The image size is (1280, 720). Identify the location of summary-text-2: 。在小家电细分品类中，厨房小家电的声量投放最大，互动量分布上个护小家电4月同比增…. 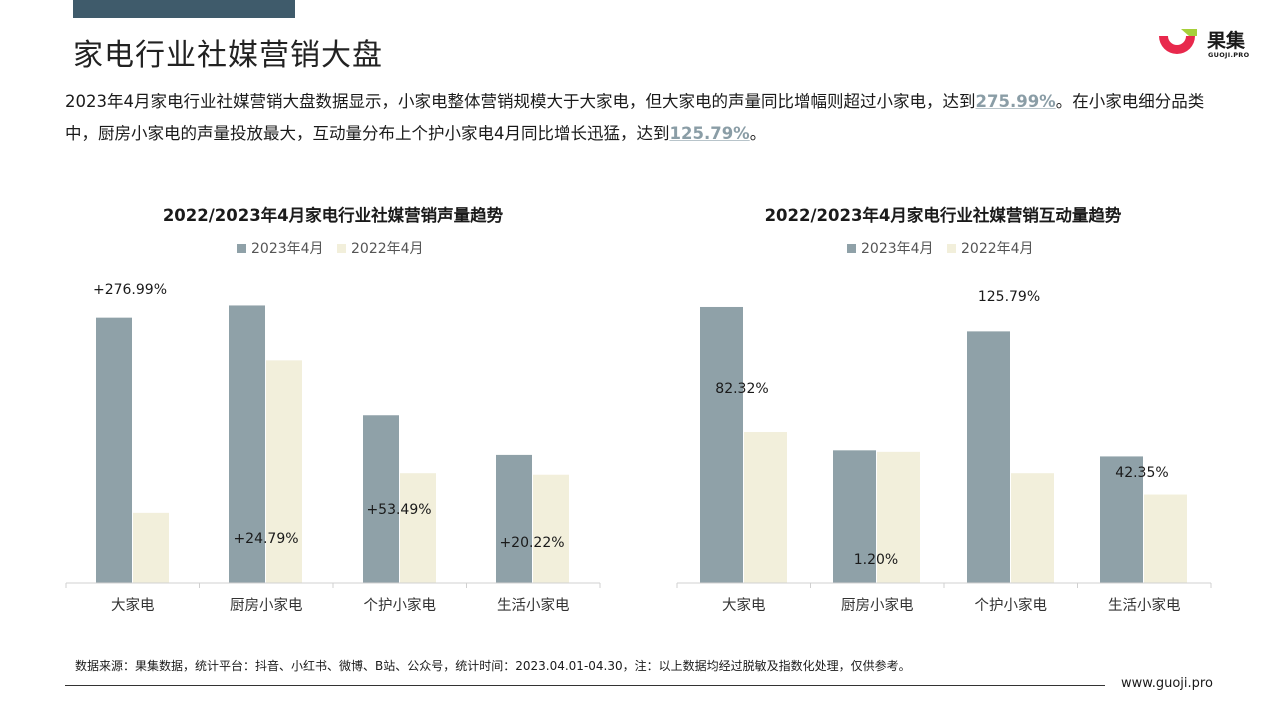
(635, 117).